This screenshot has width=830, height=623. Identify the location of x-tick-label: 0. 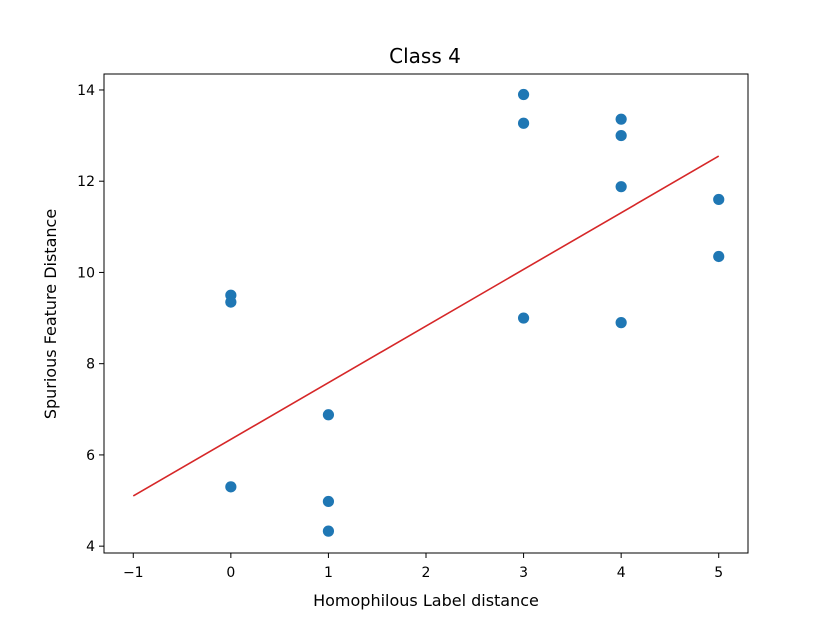
(230, 573).